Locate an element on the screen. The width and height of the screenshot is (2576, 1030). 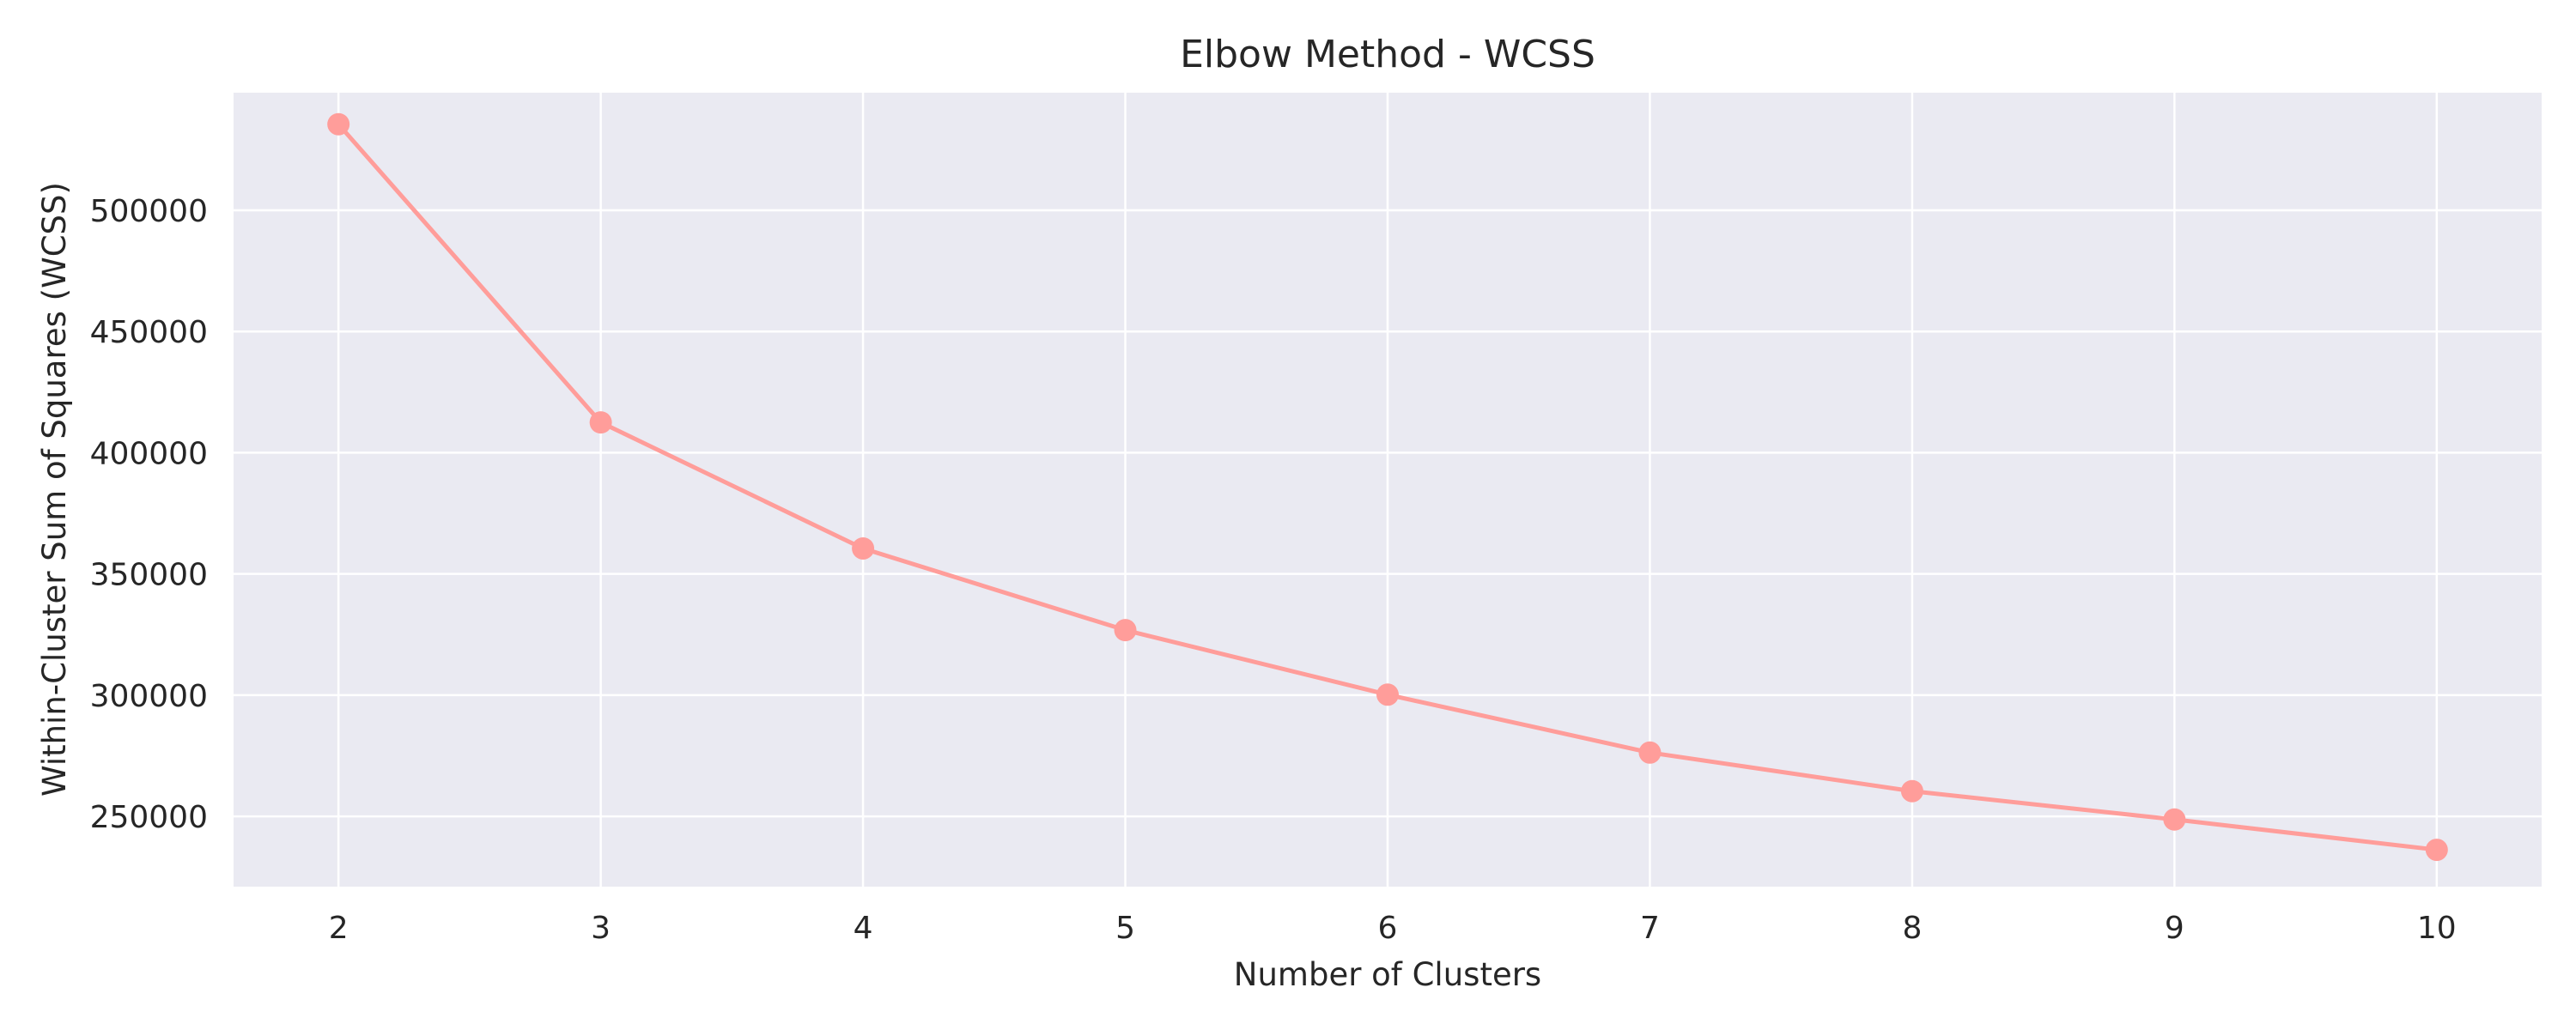
y-tick-label: 350000 is located at coordinates (149, 575).